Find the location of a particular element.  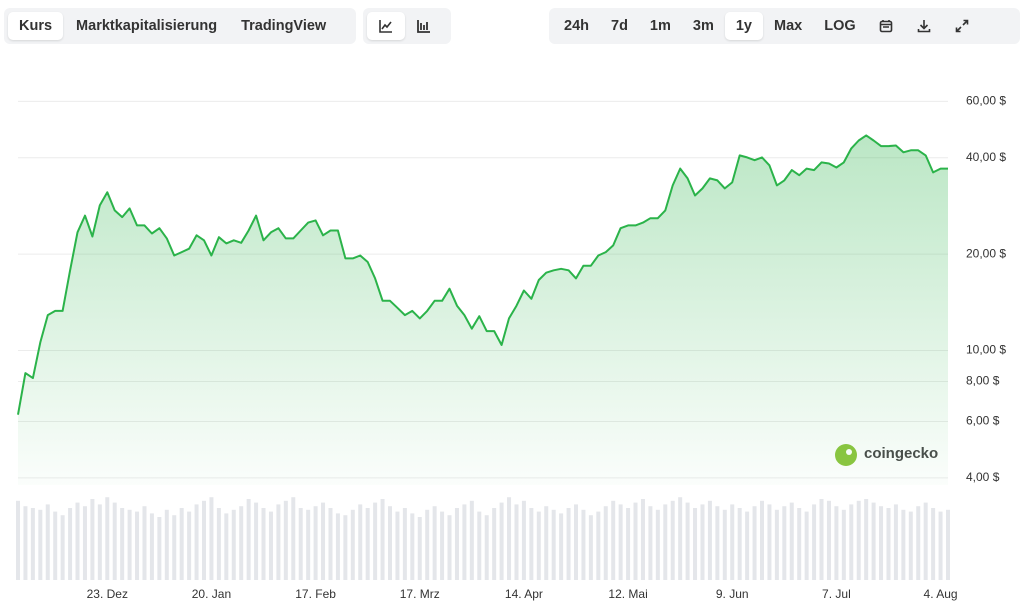

tab: Marktkapitalisierung is located at coordinates (147, 26).